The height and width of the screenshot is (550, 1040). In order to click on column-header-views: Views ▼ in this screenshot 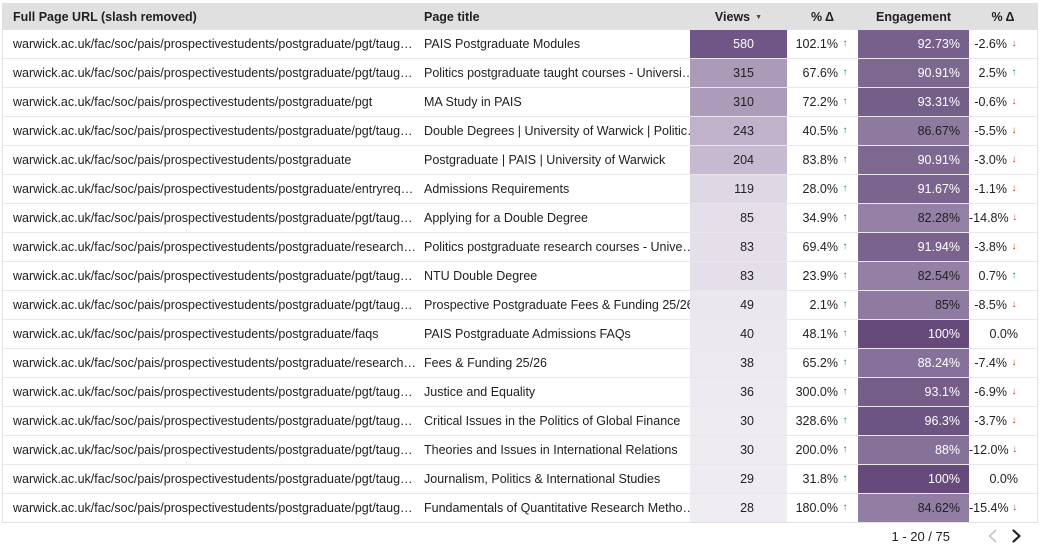, I will do `click(738, 17)`.